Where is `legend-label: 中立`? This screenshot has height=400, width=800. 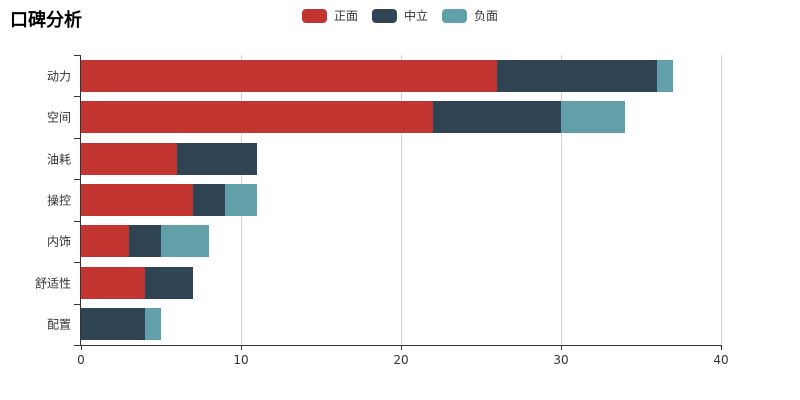
legend-label: 中立 is located at coordinates (416, 16).